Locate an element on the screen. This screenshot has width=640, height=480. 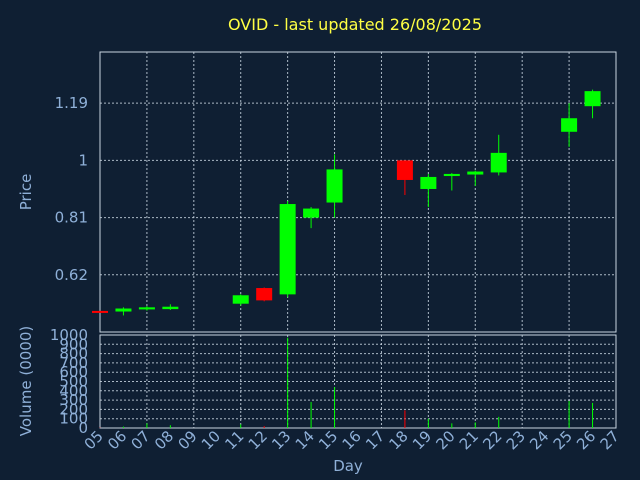
x-tick-label: 15 is located at coordinates (328, 440).